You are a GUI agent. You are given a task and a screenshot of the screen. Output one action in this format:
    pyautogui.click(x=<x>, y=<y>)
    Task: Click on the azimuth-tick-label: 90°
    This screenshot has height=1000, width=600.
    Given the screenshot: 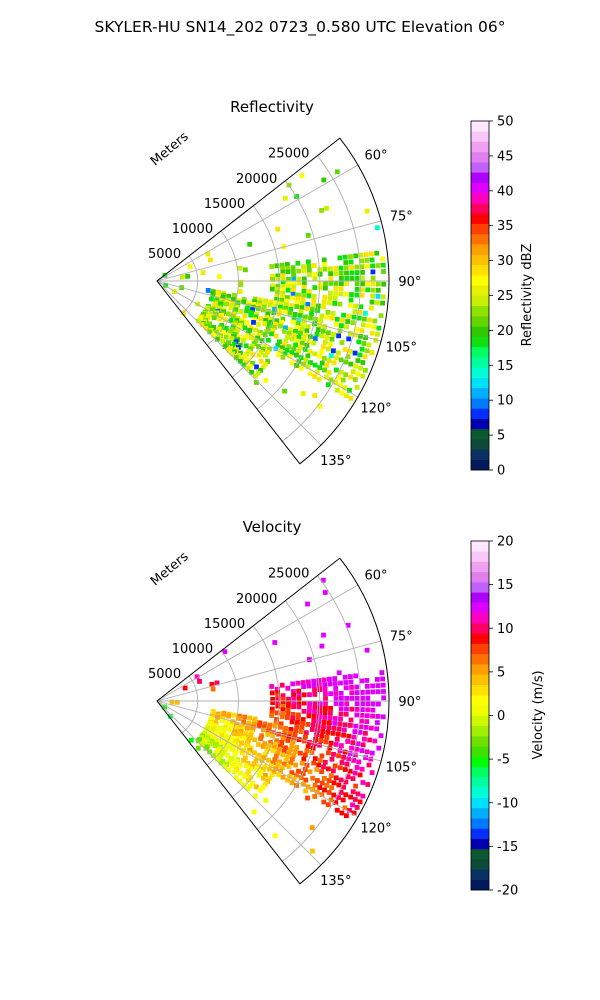 What is the action you would take?
    pyautogui.click(x=409, y=702)
    